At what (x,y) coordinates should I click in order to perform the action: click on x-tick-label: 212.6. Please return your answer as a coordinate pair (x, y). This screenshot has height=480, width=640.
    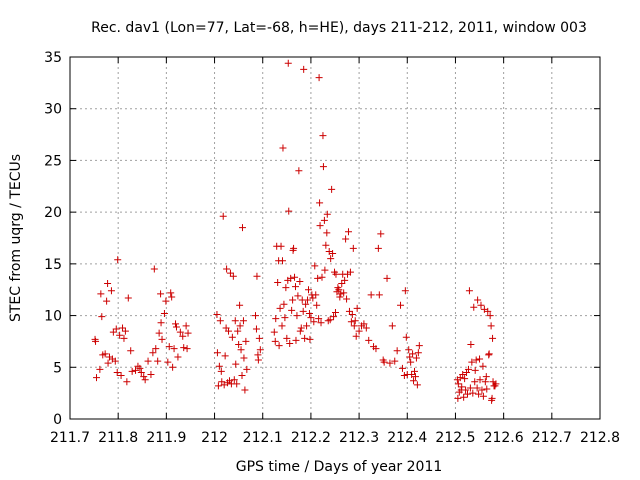
    Looking at the image, I should click on (504, 438).